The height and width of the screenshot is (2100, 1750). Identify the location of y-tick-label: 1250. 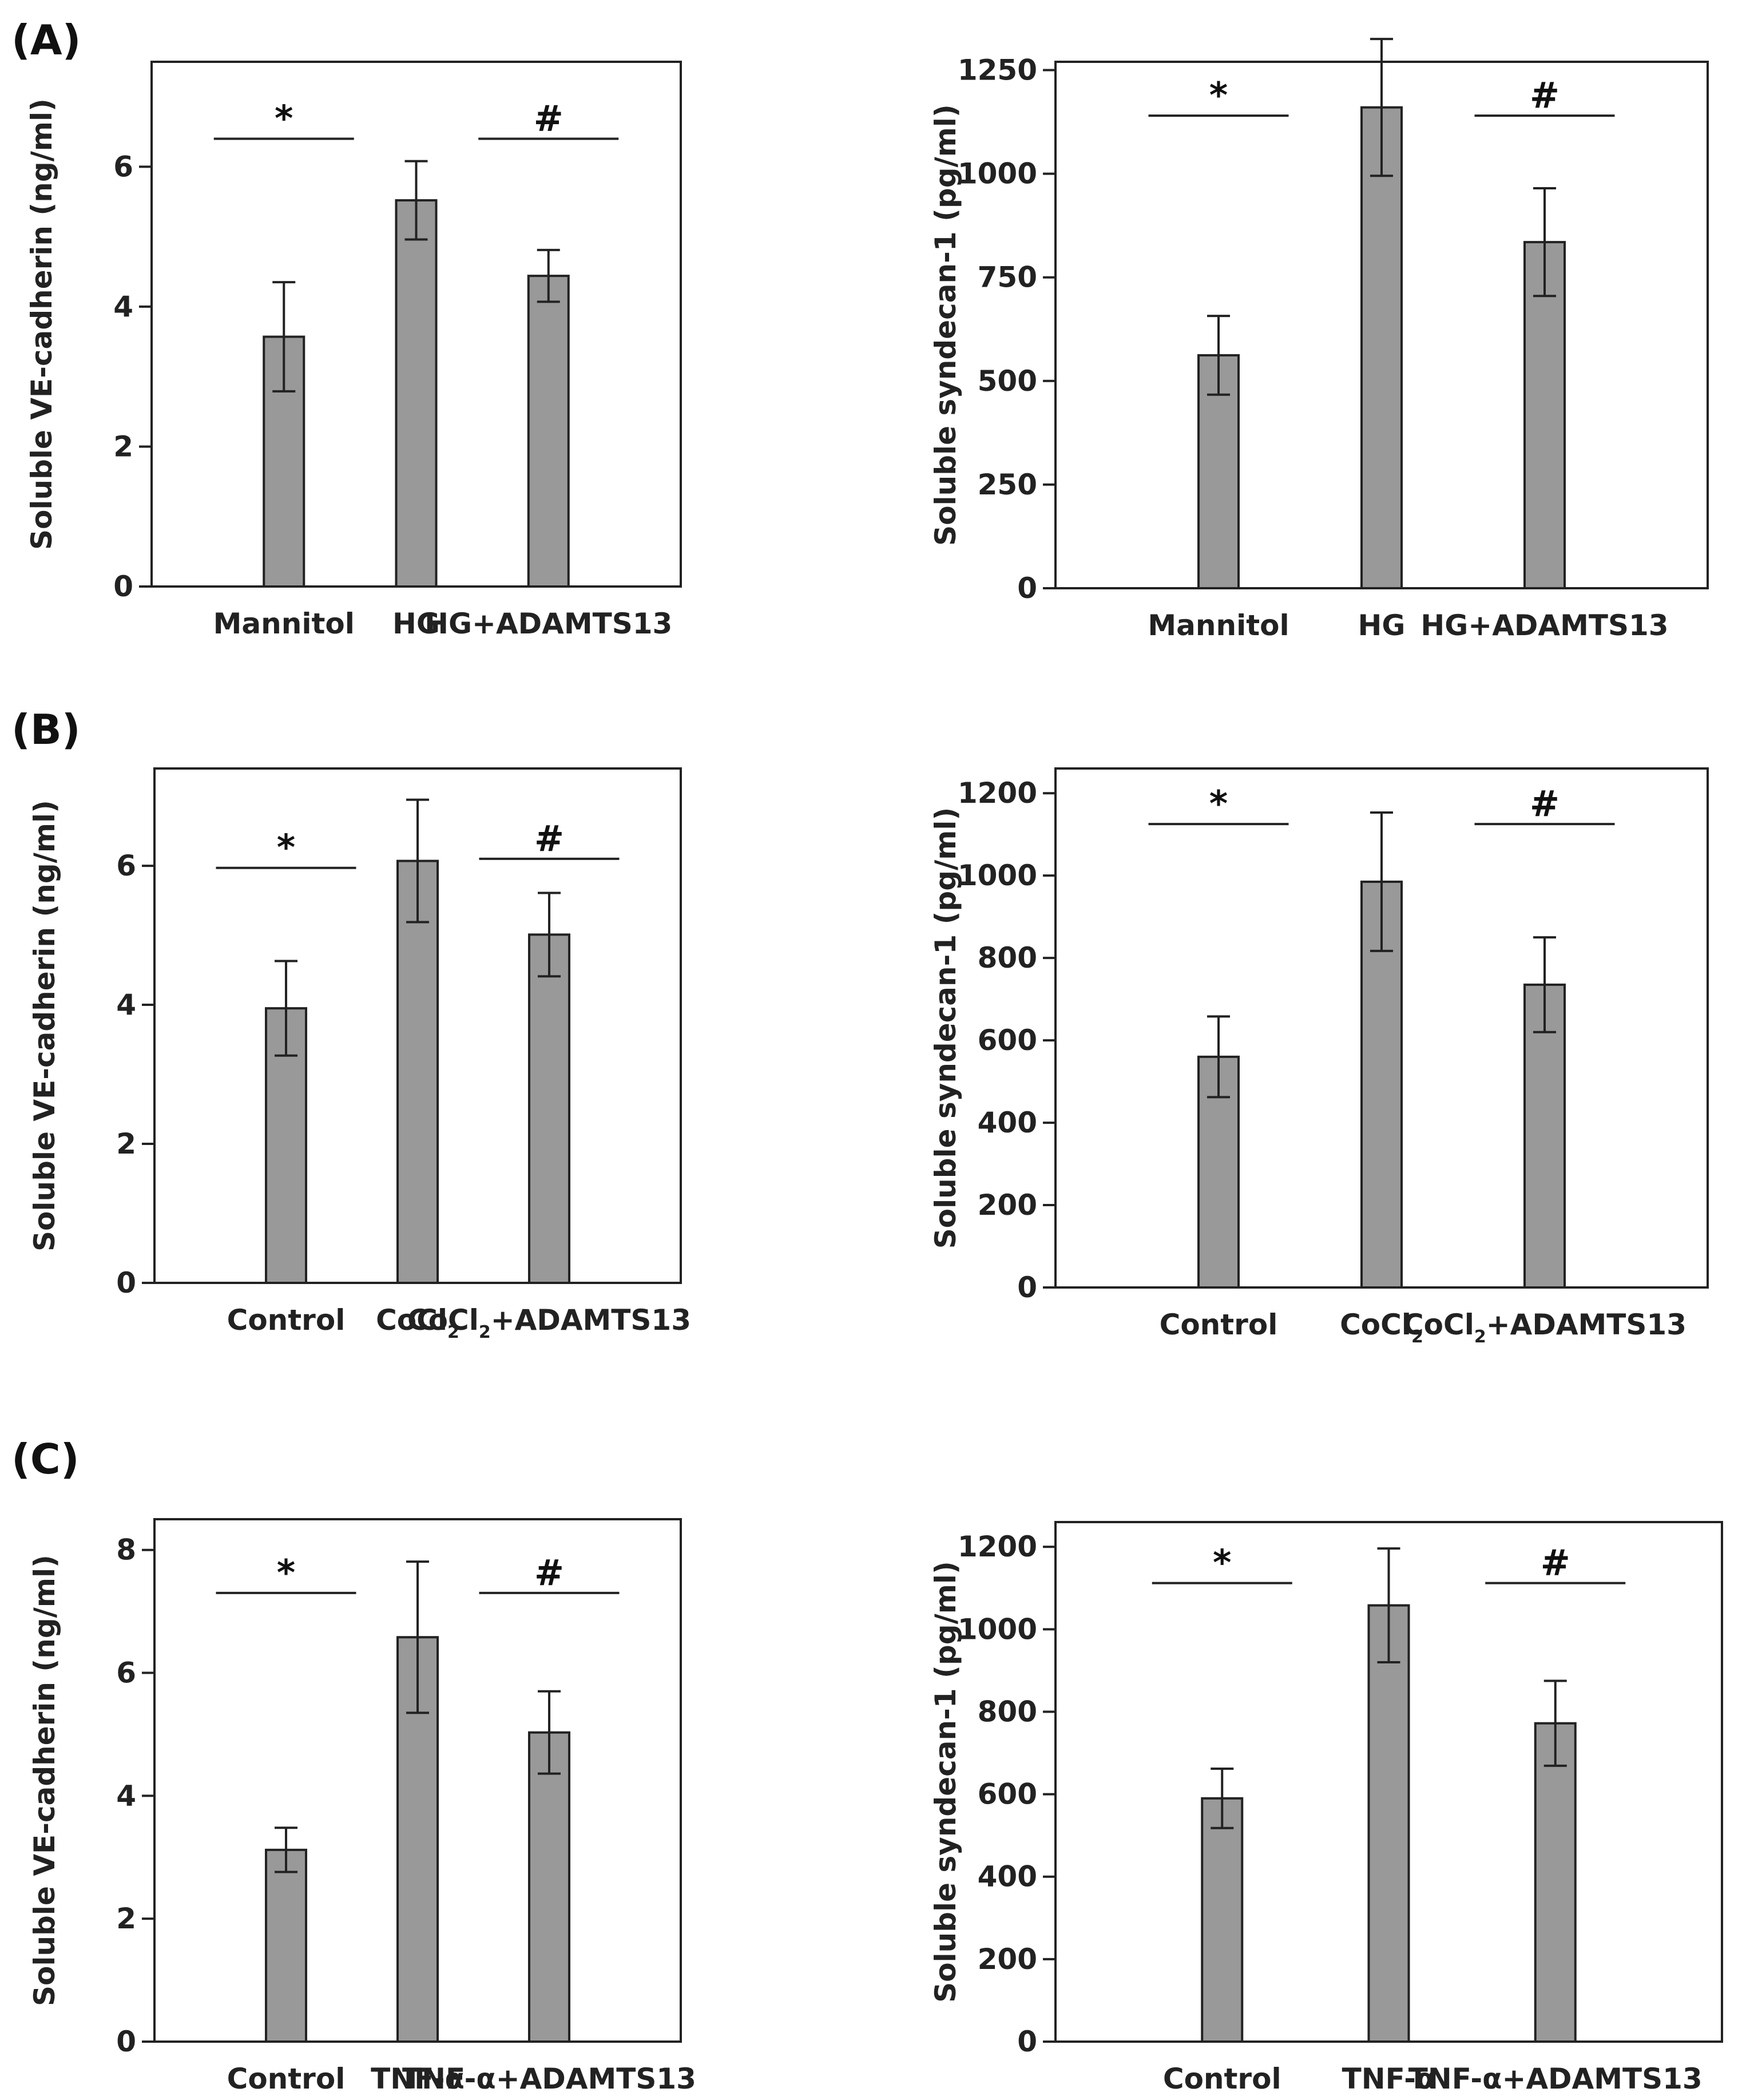
(998, 69).